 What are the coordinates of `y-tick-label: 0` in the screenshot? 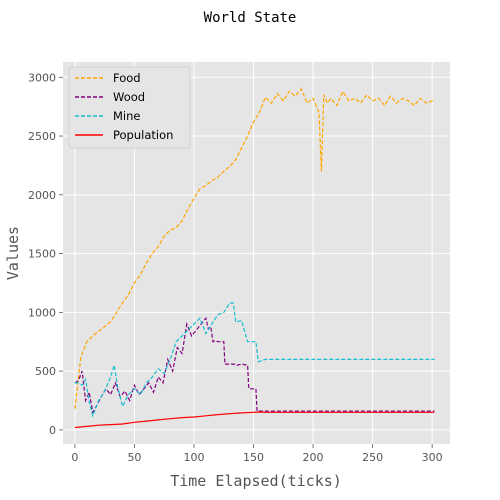 It's located at (52, 430).